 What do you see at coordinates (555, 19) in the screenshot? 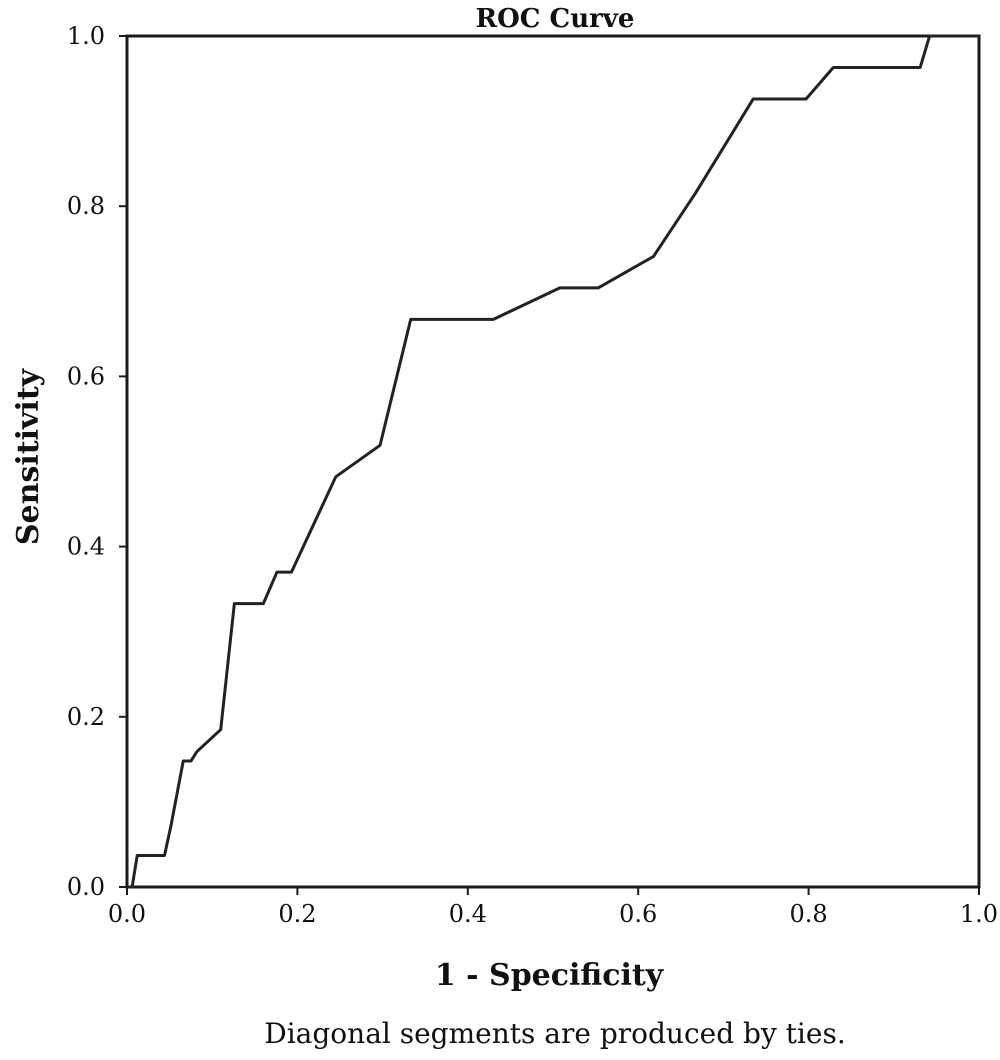
I see `chart-title: ROC Curve` at bounding box center [555, 19].